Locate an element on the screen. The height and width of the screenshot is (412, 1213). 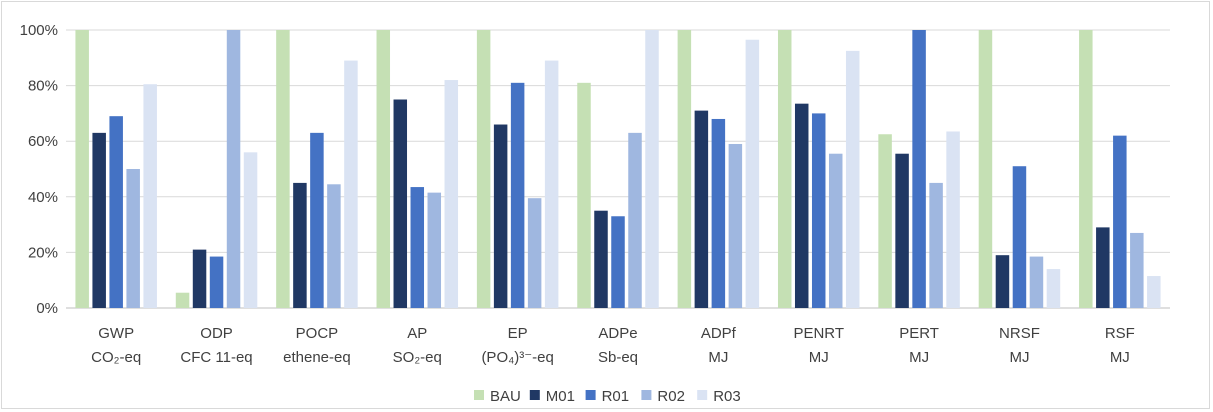
bar-r02-pocp is located at coordinates (334, 246).